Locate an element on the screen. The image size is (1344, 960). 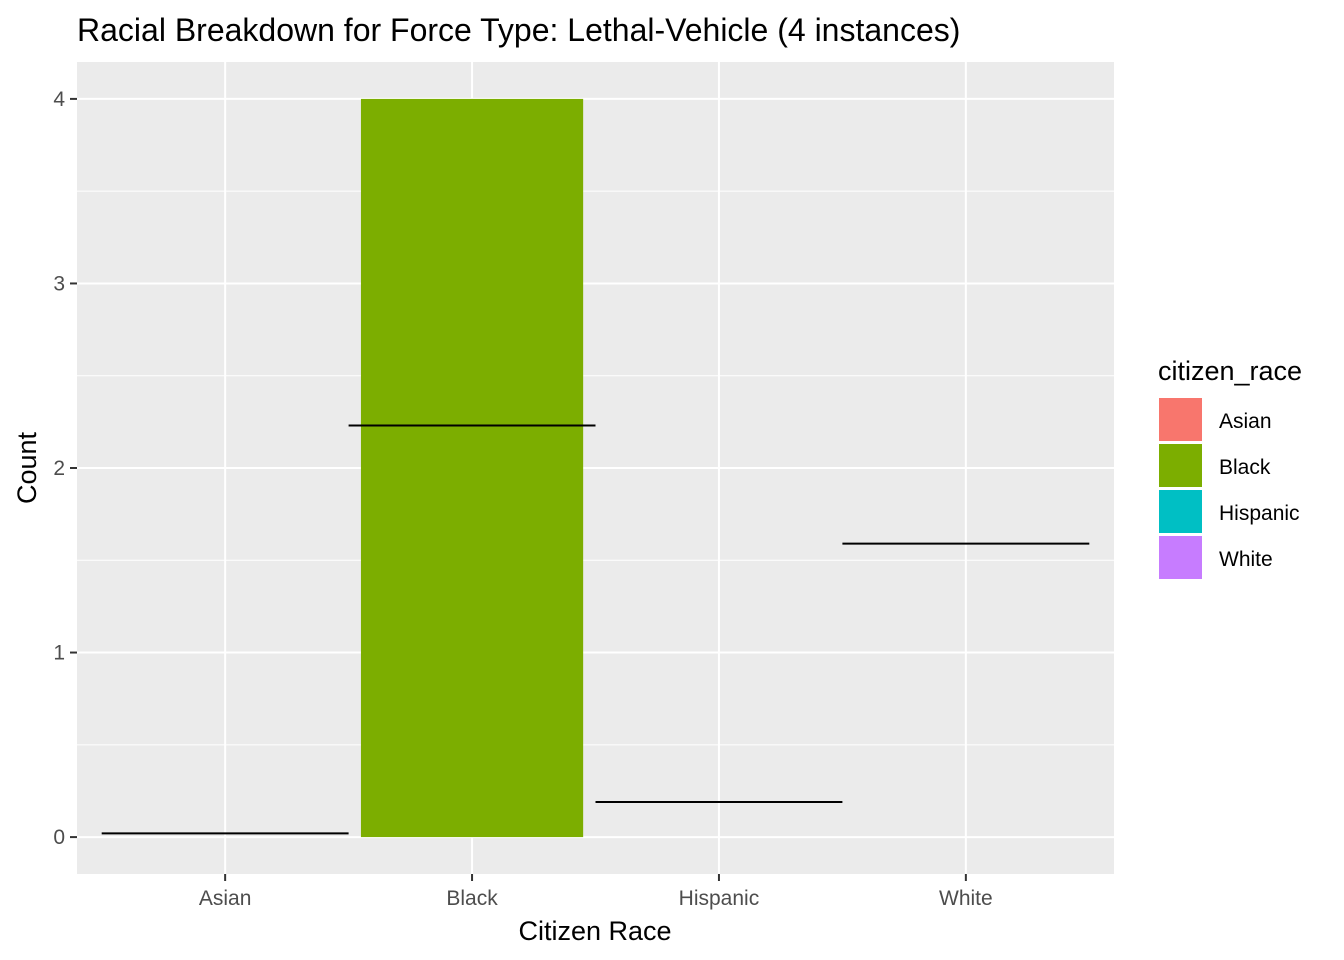
y-tick-label: 1 is located at coordinates (59, 653).